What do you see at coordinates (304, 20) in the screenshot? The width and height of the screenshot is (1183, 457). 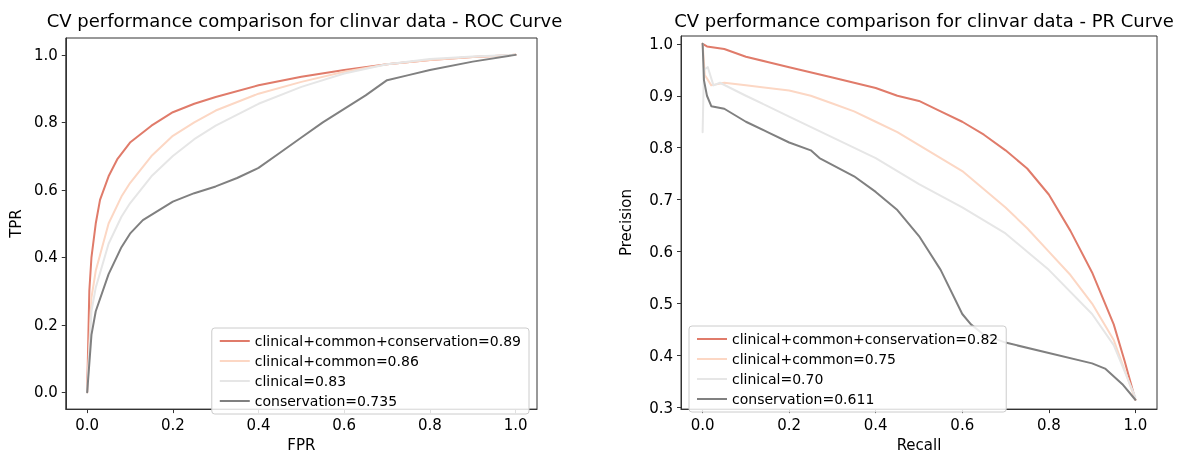 I see `chart-title: CV performance comparison for clinvar data - ROC Curve` at bounding box center [304, 20].